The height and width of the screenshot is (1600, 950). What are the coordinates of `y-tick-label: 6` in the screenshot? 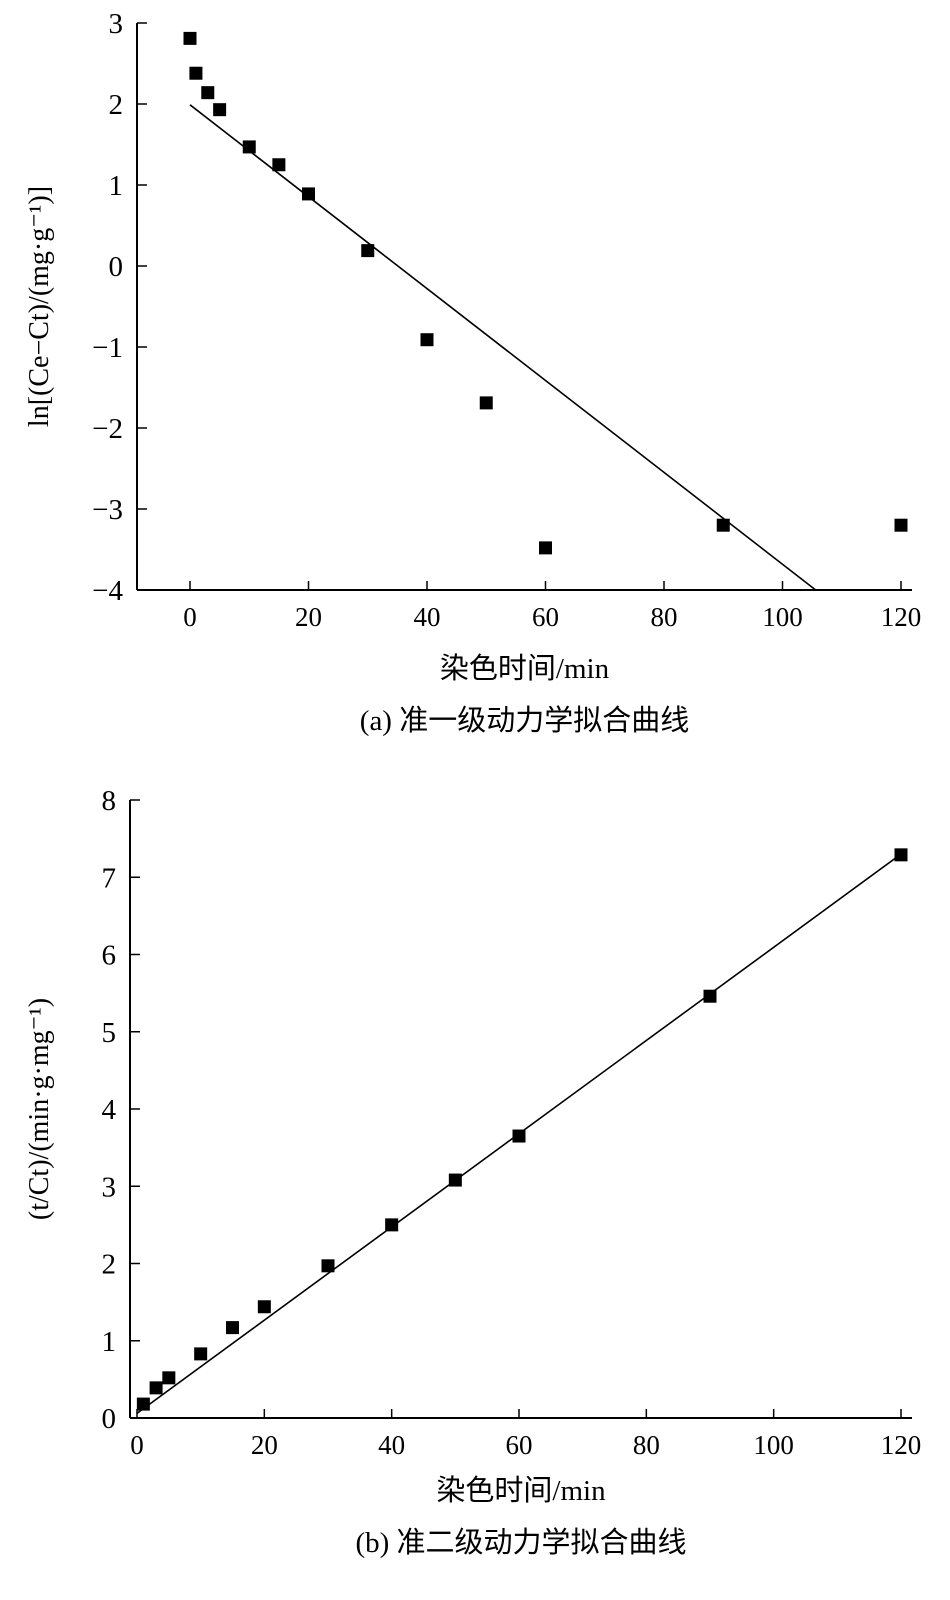 It's located at (109, 956).